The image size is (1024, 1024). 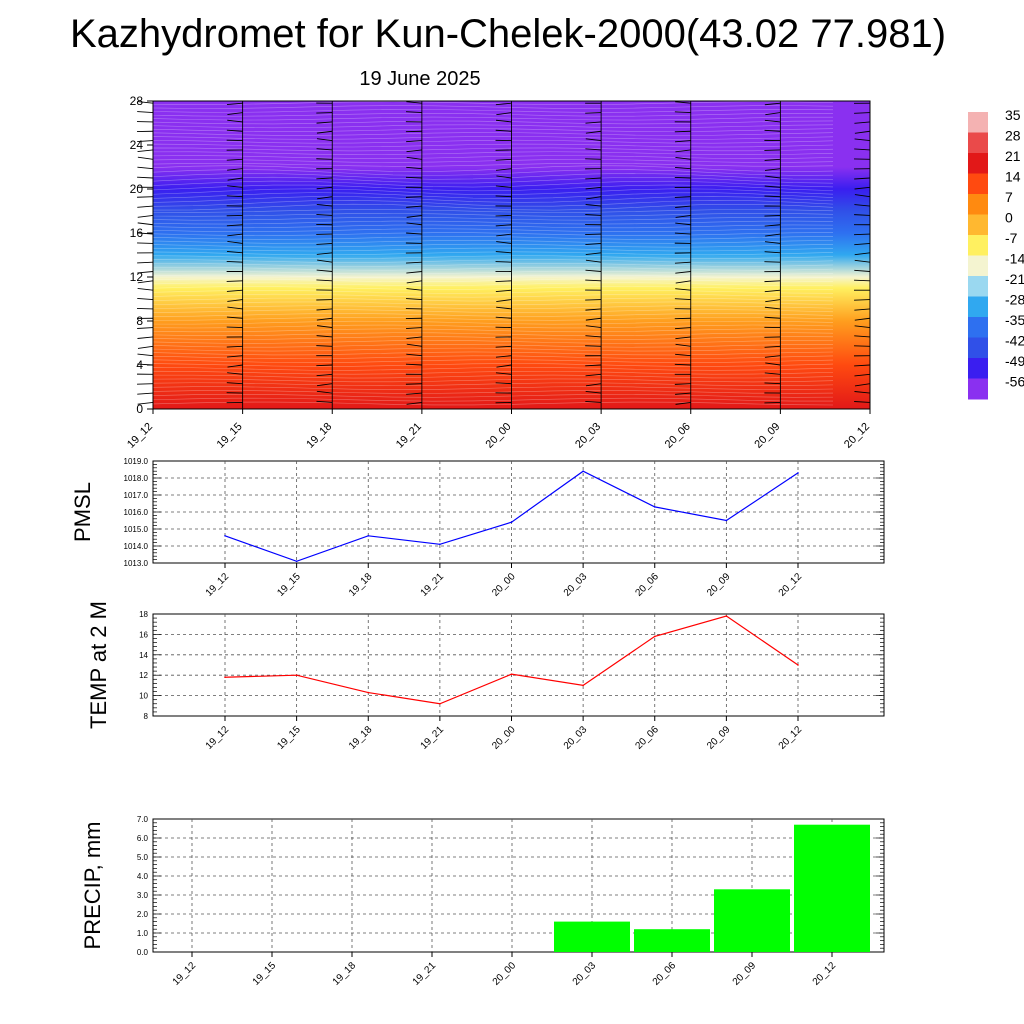 I want to click on chart-subtitle: 19 June 2025, so click(x=420, y=79).